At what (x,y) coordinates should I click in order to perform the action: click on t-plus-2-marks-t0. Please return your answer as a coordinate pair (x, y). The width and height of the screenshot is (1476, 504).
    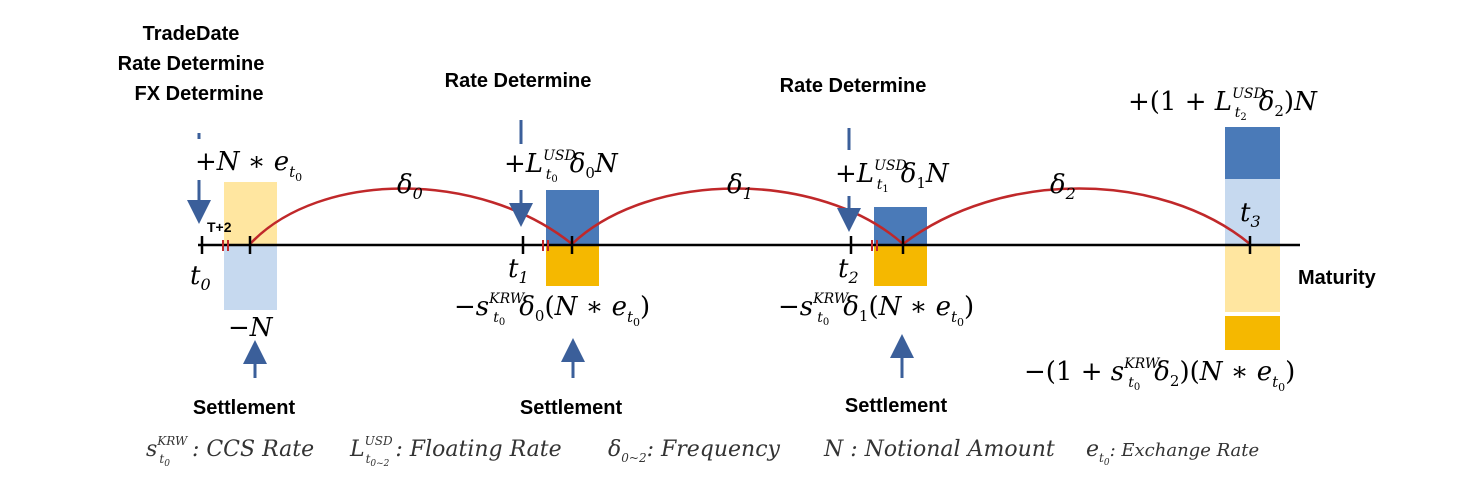
    Looking at the image, I should click on (225, 245).